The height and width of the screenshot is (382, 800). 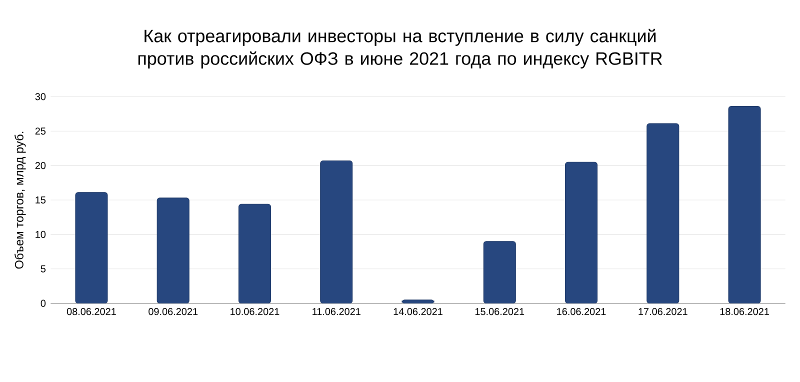 What do you see at coordinates (744, 312) in the screenshot?
I see `x-tick-label: 18.06.2021` at bounding box center [744, 312].